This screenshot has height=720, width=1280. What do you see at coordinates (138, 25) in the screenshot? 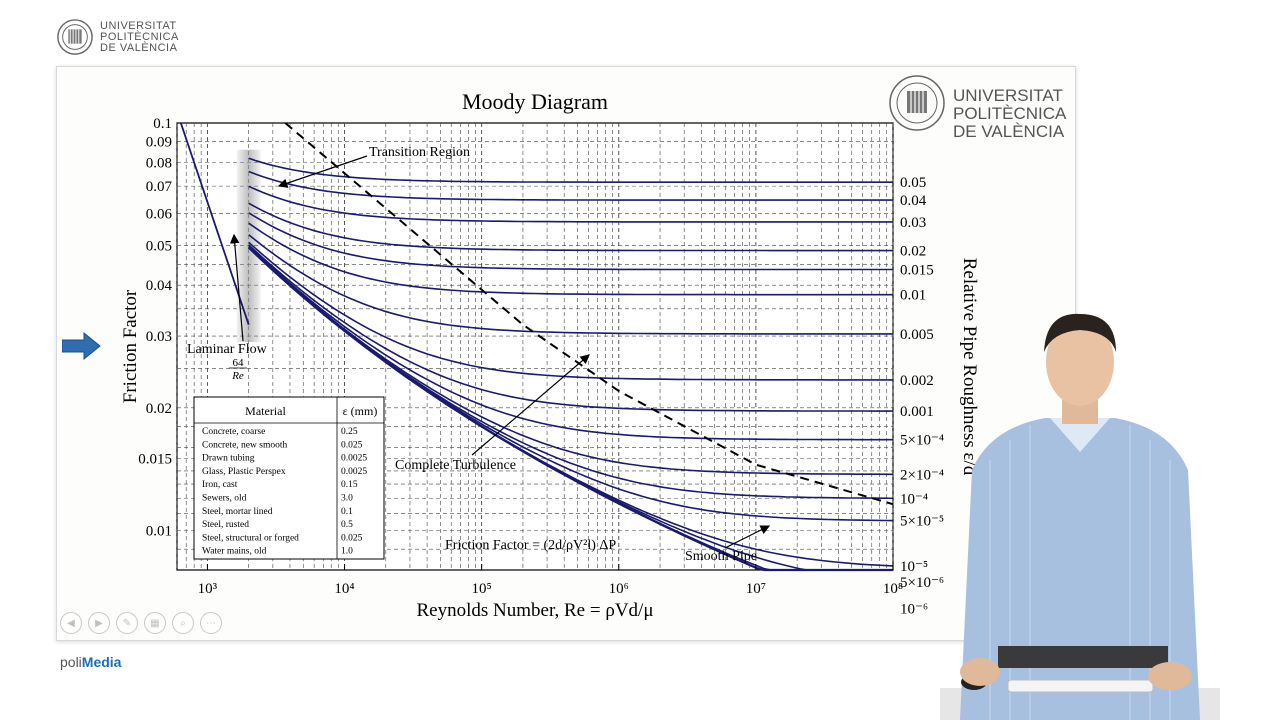
I see `uni-line-1: UNIVERSITAT` at bounding box center [138, 25].